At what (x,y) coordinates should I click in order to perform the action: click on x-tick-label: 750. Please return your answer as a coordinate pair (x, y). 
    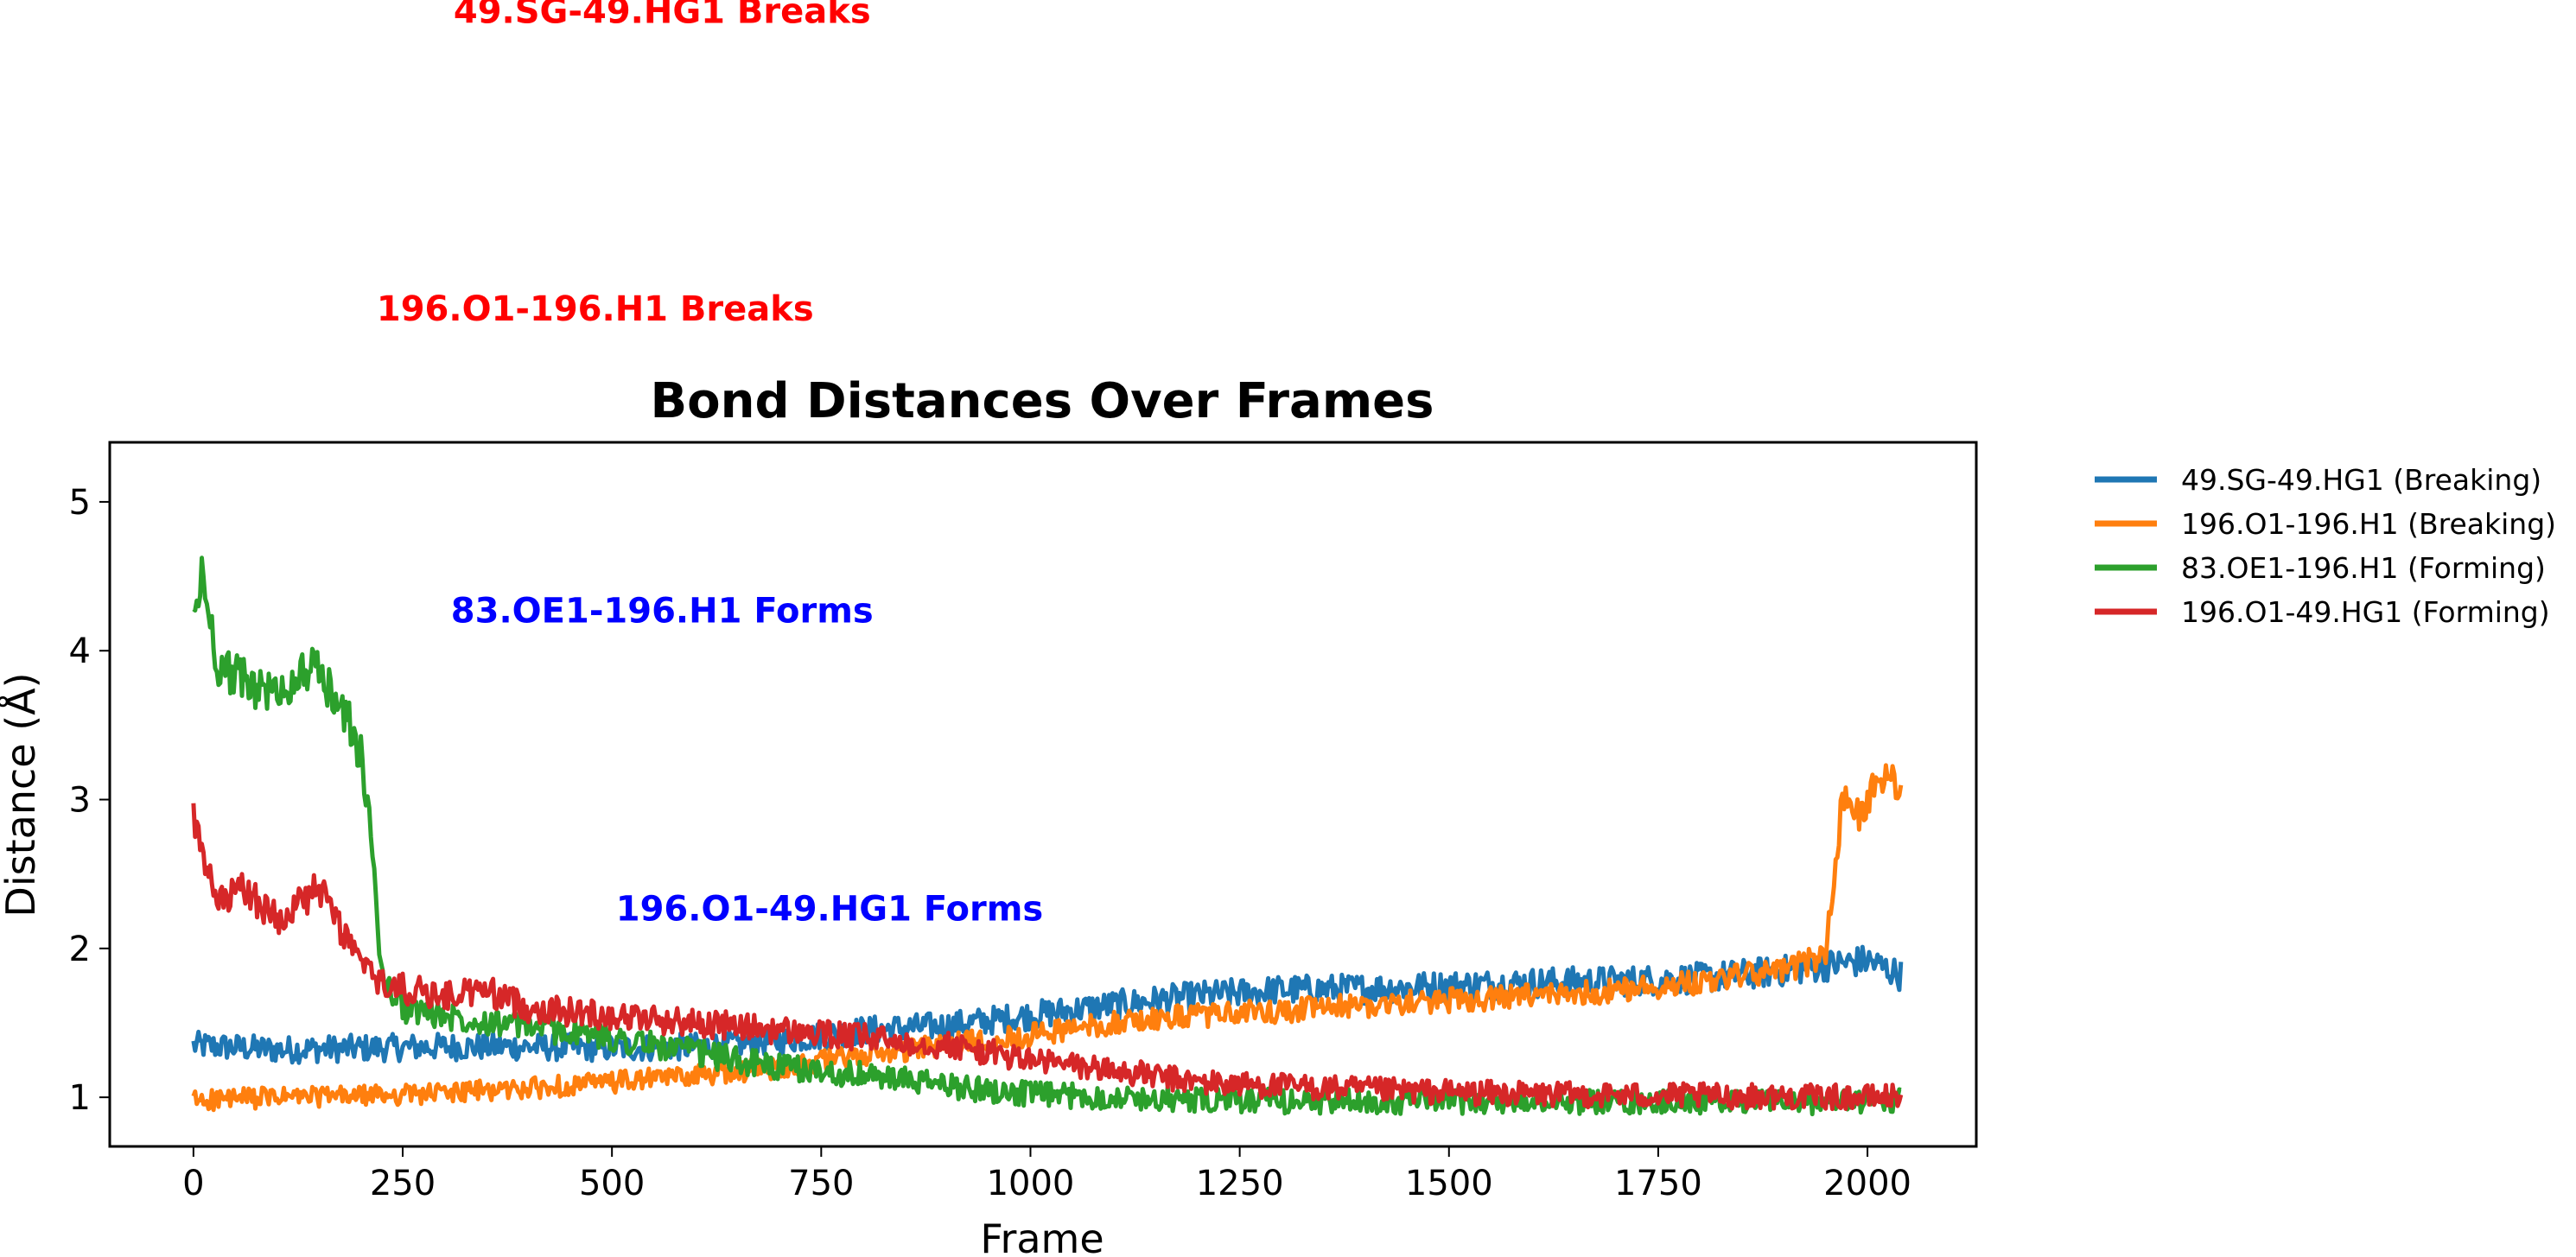
    Looking at the image, I should click on (821, 1183).